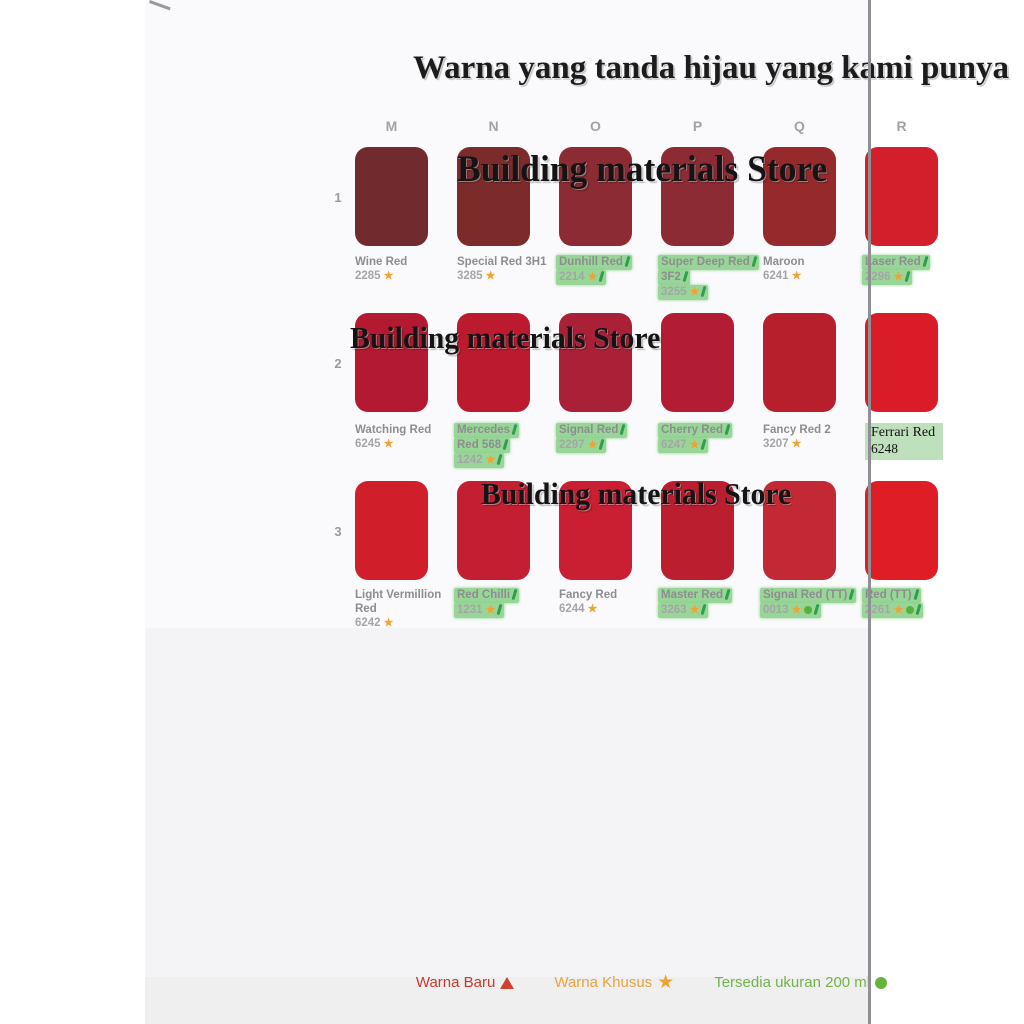 The image size is (1024, 1024). Describe the element at coordinates (581, 445) in the screenshot. I see `color-code-text: 2297 ★` at that location.